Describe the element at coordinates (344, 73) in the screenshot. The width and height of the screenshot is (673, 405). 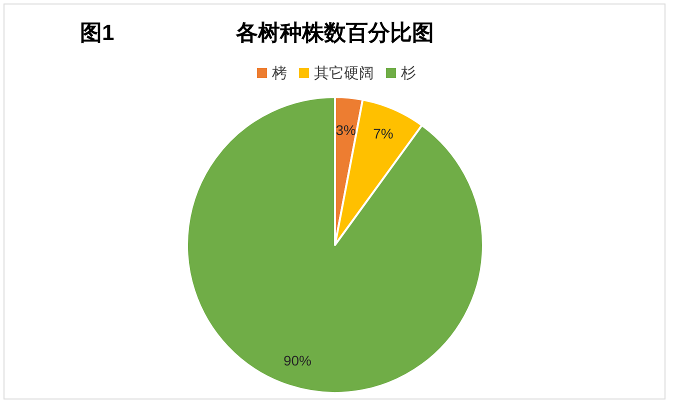
I see `legend-label: 其它硬阔` at that location.